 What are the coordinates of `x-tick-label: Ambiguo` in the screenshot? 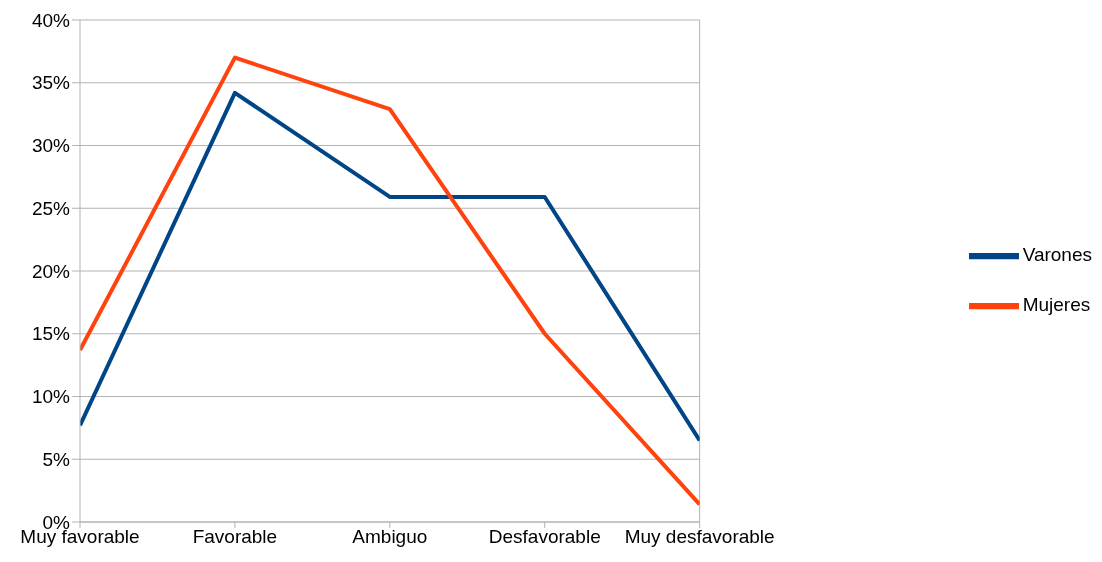 It's located at (390, 537).